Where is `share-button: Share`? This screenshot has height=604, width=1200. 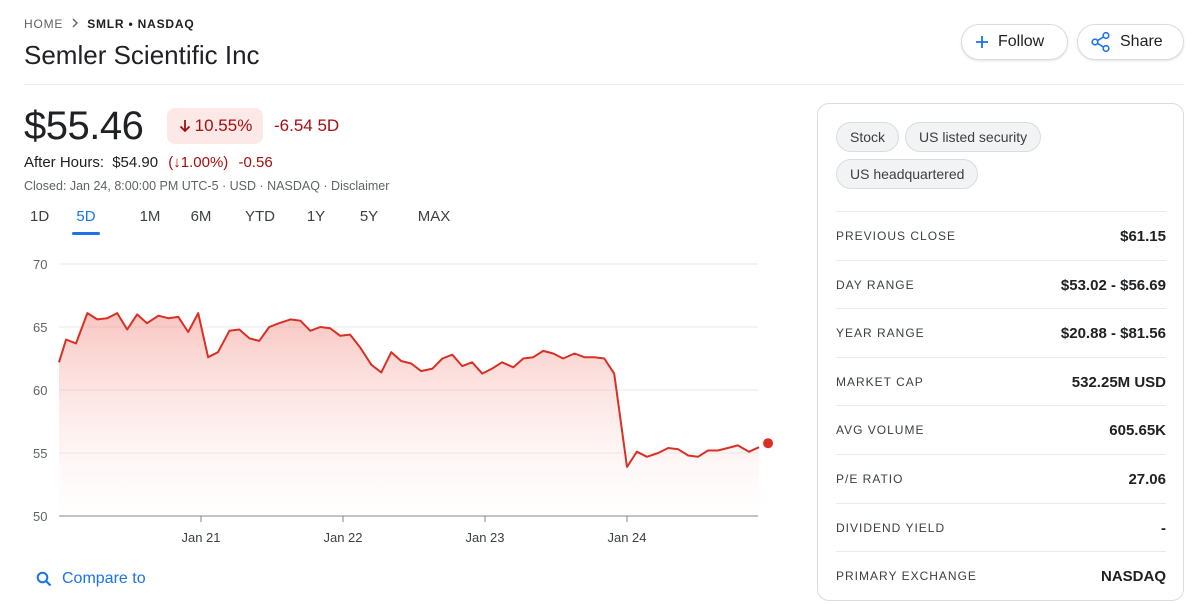
share-button: Share is located at coordinates (1130, 42).